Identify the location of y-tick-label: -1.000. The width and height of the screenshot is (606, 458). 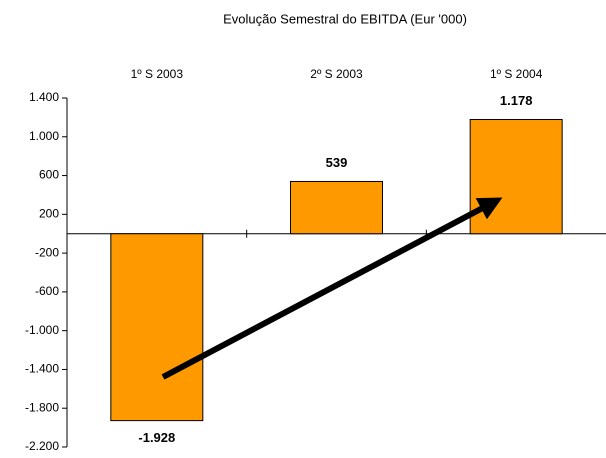
(42, 330).